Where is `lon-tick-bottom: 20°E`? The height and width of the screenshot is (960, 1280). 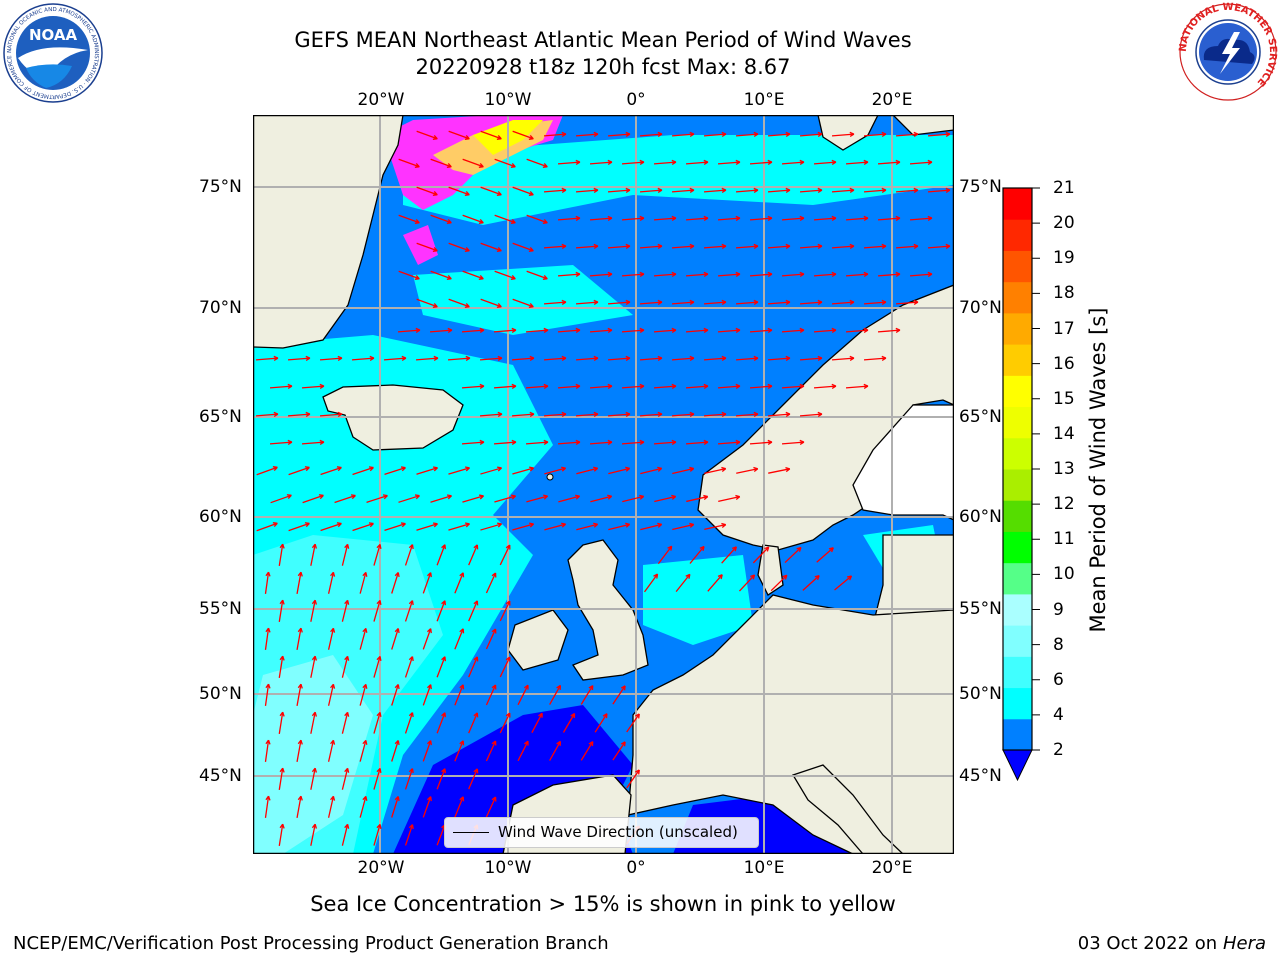
lon-tick-bottom: 20°E is located at coordinates (892, 868).